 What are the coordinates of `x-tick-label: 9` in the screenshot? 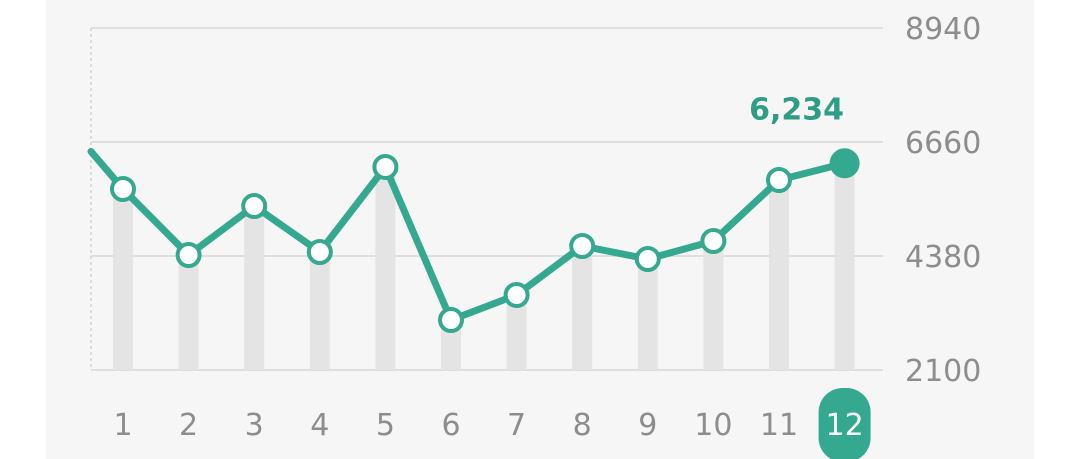 It's located at (647, 425).